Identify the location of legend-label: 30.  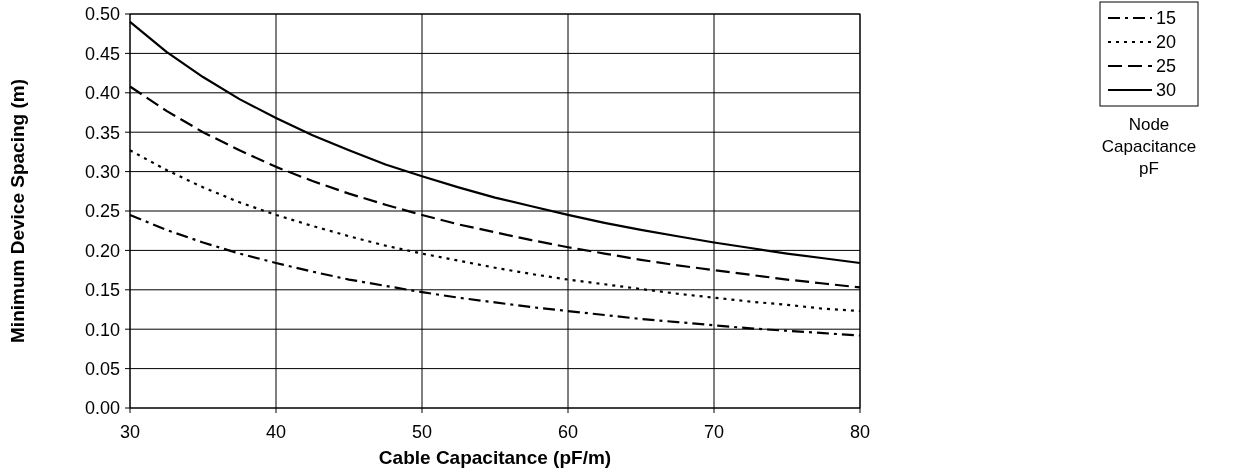
(1166, 90).